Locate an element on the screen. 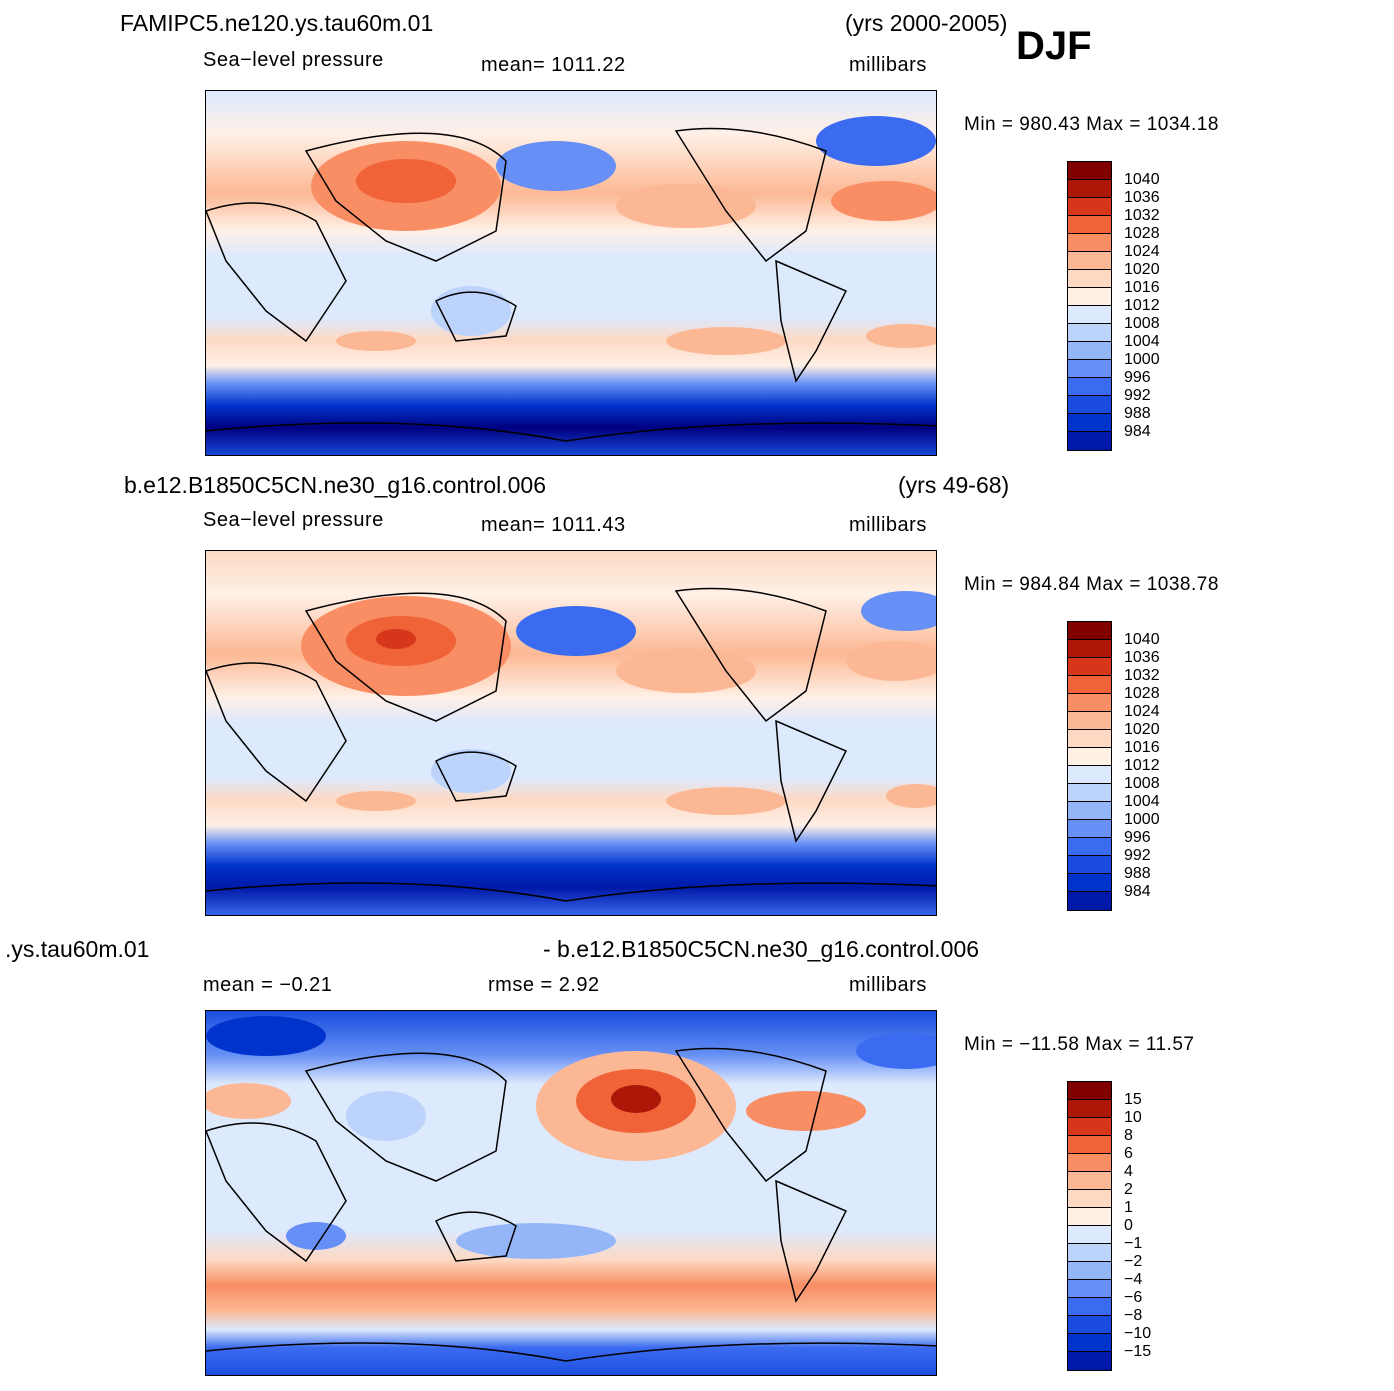  colorbar-tick-label: 992 is located at coordinates (1137, 855).